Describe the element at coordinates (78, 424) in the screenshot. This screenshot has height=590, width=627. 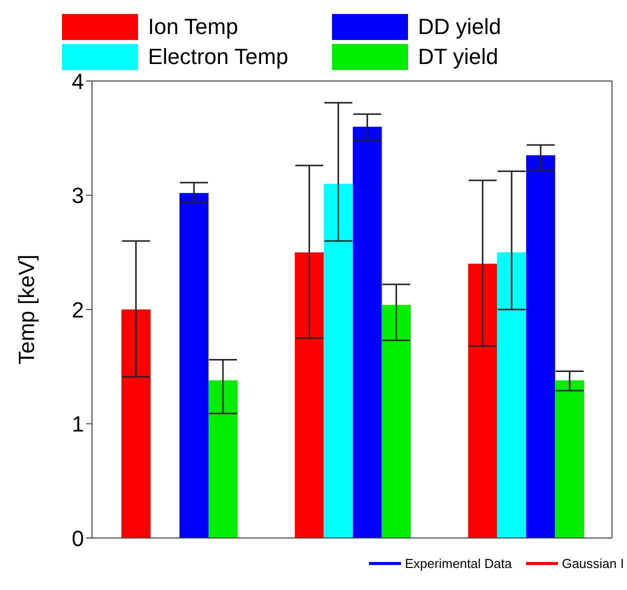
I see `y-tick-label: 1` at that location.